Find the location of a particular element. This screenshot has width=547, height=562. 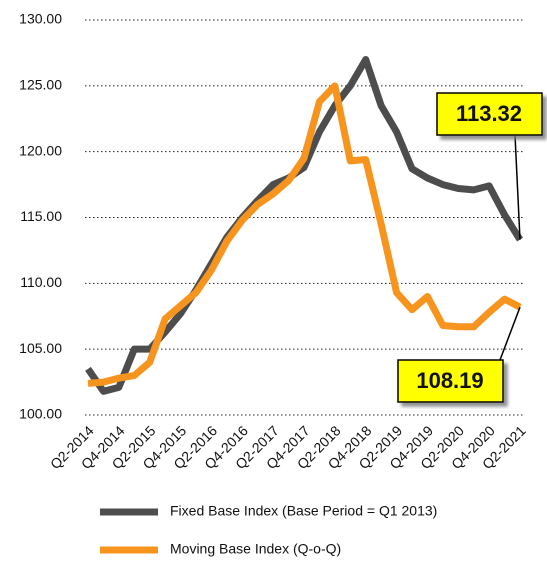

callout-label: 113.32 is located at coordinates (489, 113).